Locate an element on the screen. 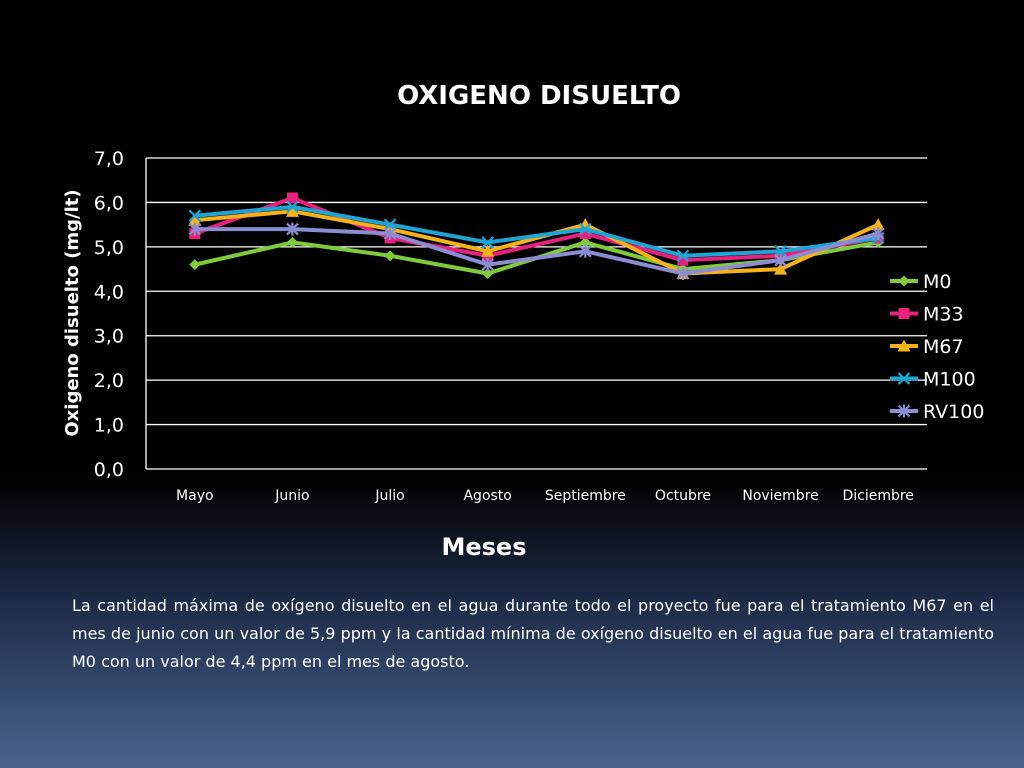  y-tick-label: 4,0 is located at coordinates (109, 292).